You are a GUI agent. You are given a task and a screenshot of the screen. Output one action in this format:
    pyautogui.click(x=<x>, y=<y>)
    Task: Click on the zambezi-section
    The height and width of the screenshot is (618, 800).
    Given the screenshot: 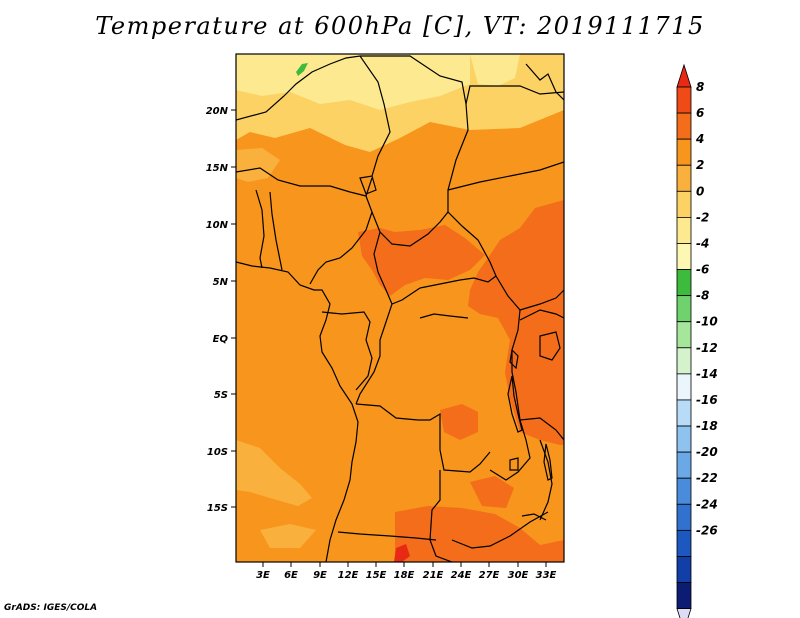 What is the action you would take?
    pyautogui.click(x=534, y=517)
    